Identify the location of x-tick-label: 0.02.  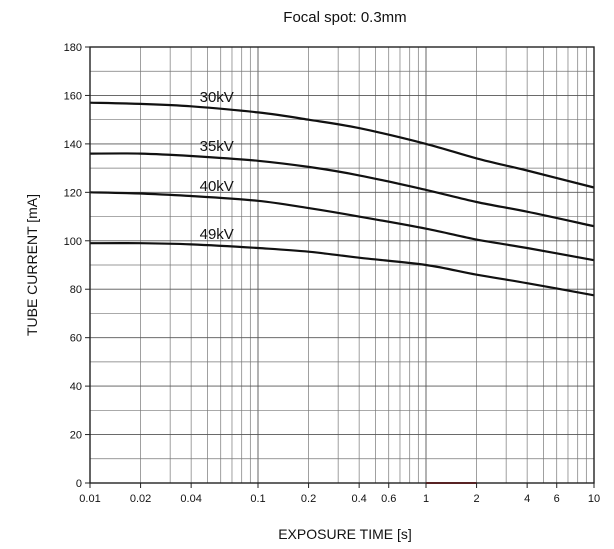
(140, 499).